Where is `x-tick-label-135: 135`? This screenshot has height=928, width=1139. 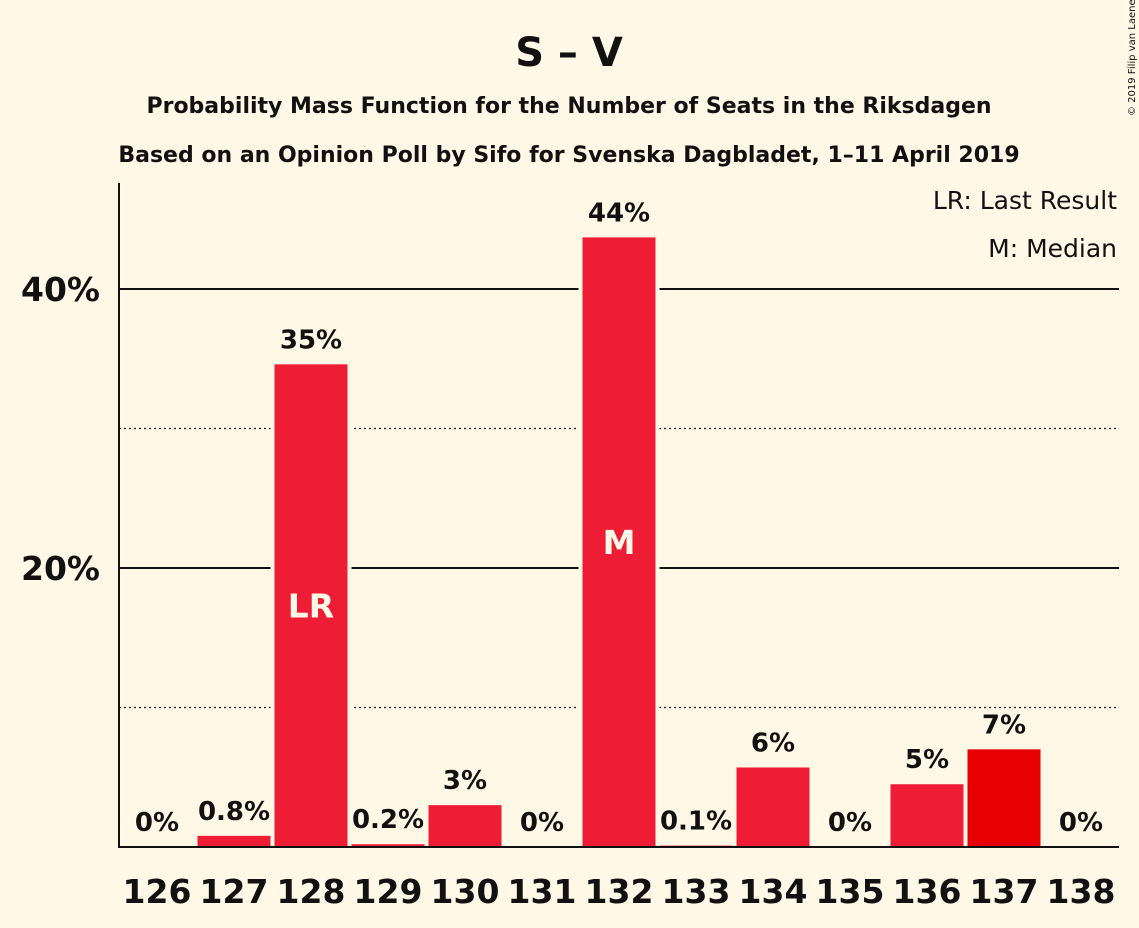
x-tick-label-135: 135 is located at coordinates (850, 891).